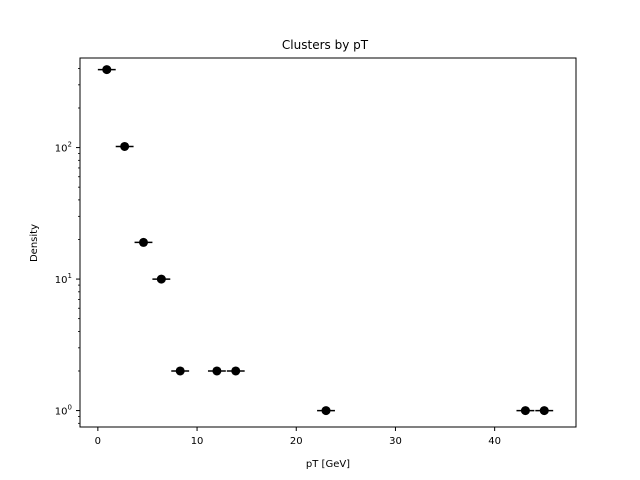  Describe the element at coordinates (395, 441) in the screenshot. I see `x-tick-label: 30` at that location.